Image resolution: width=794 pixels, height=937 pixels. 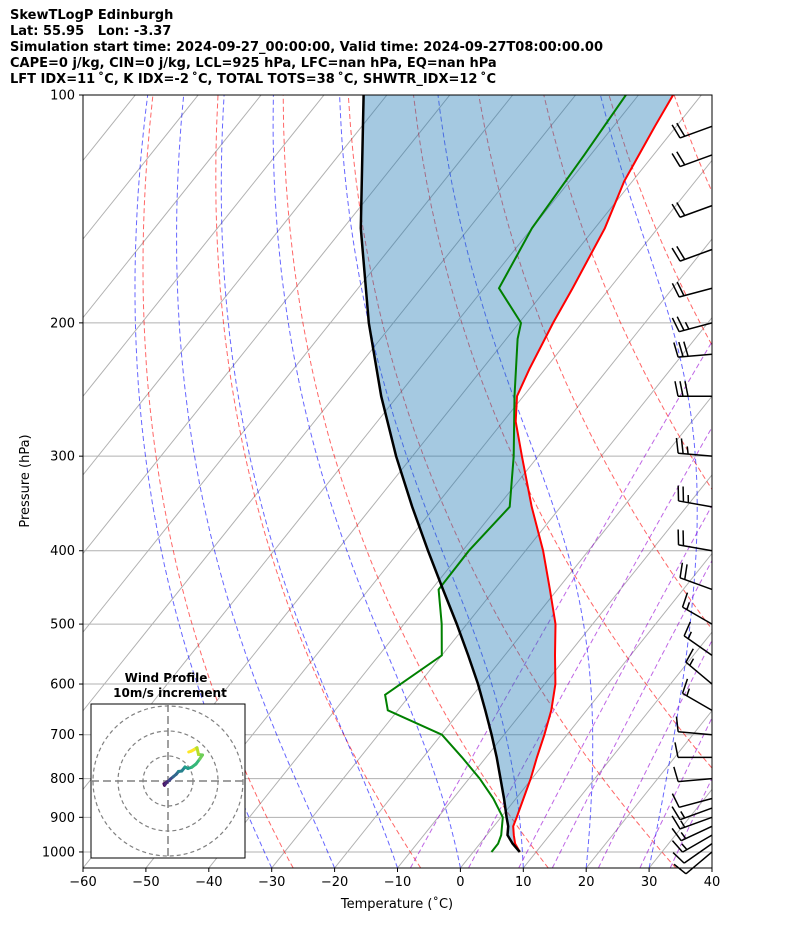 I want to click on y-tick-label: 800, so click(x=62, y=779).